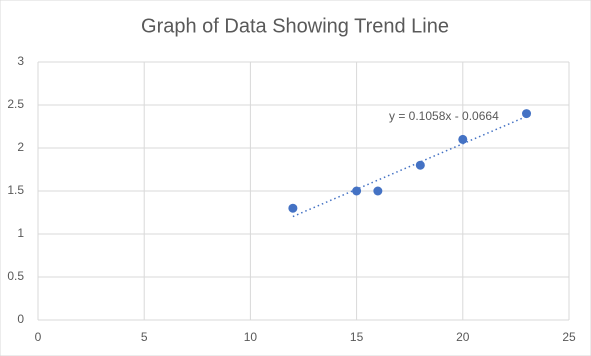 Image resolution: width=591 pixels, height=356 pixels. What do you see at coordinates (20, 61) in the screenshot?
I see `y-tick-label: 3` at bounding box center [20, 61].